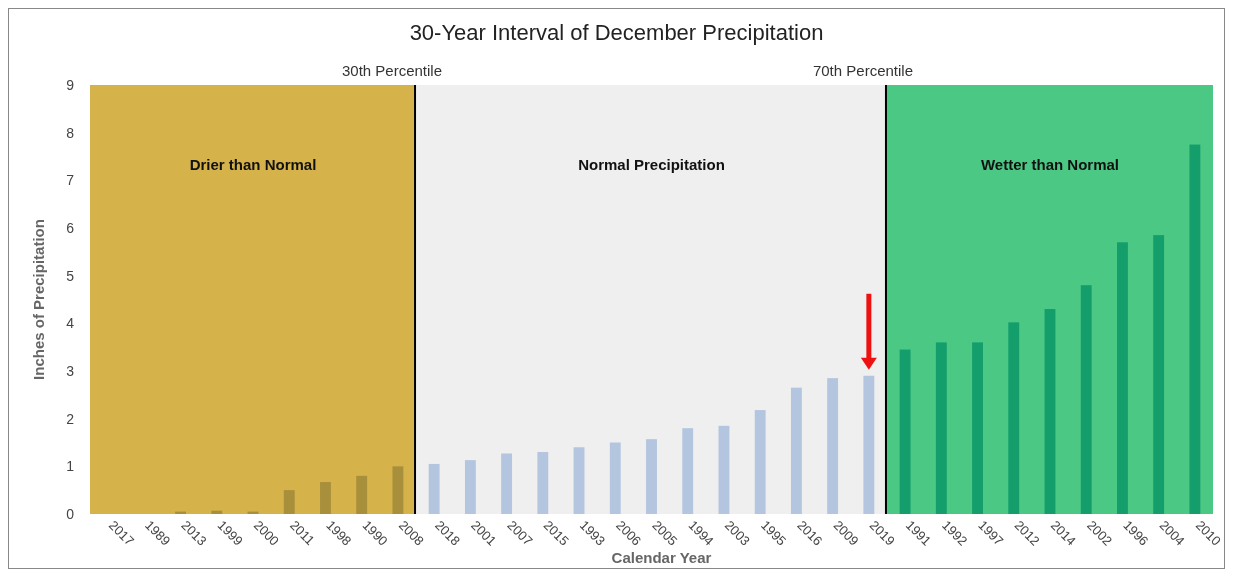 This screenshot has width=1233, height=577. What do you see at coordinates (70, 513) in the screenshot?
I see `y-tick-label: 0` at bounding box center [70, 513].